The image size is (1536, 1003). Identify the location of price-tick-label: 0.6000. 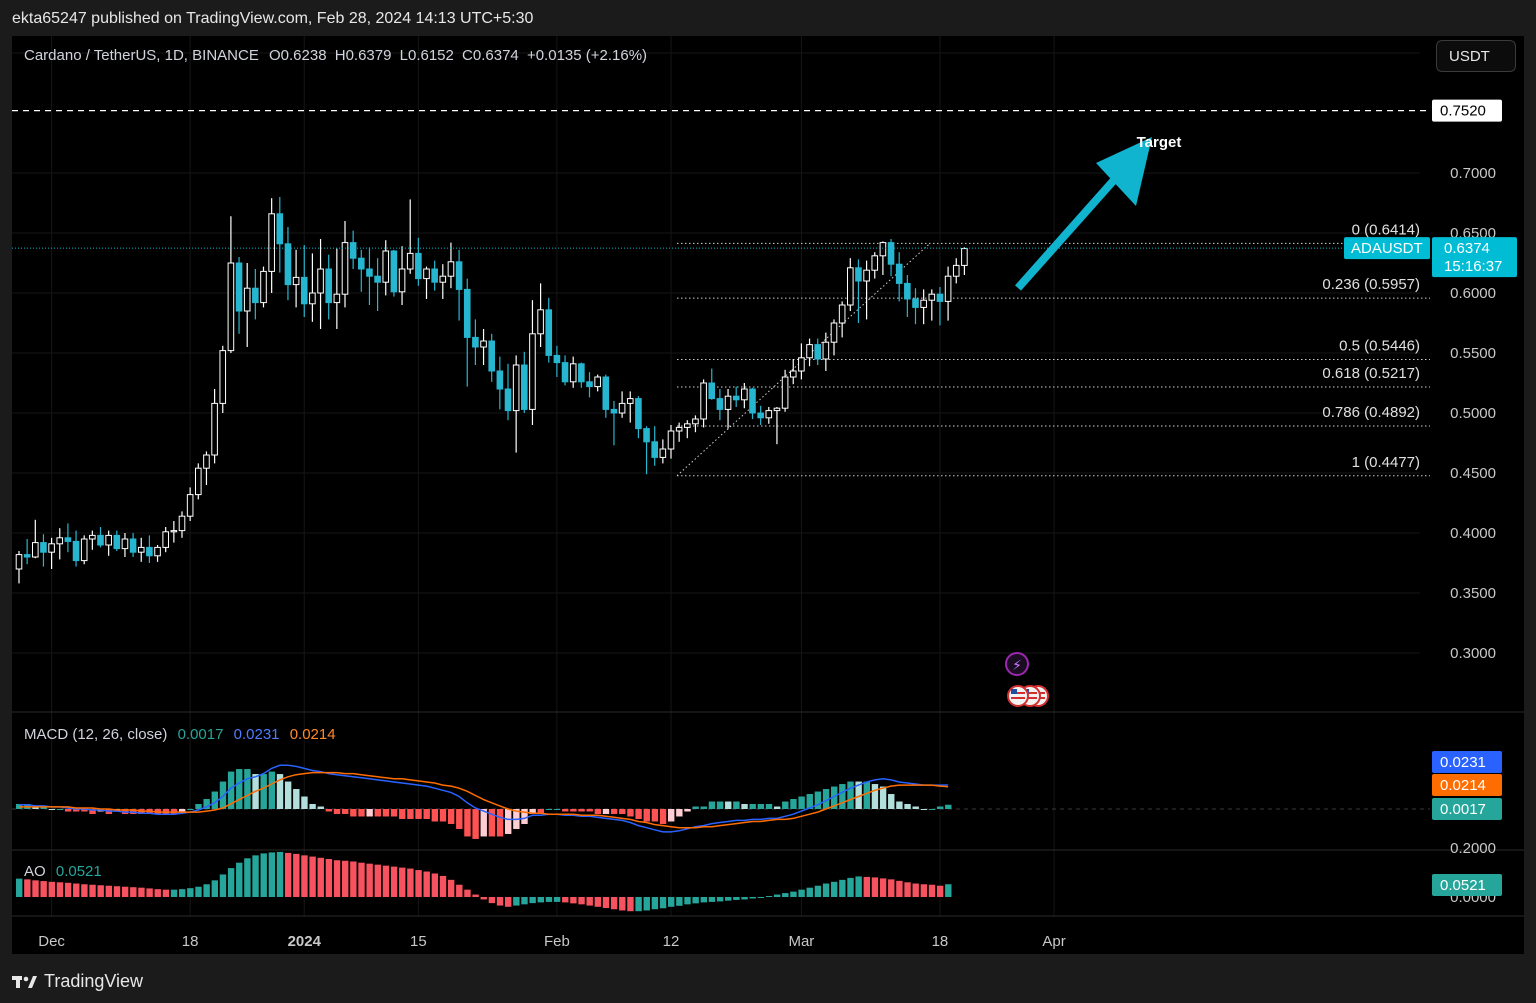
(1473, 293).